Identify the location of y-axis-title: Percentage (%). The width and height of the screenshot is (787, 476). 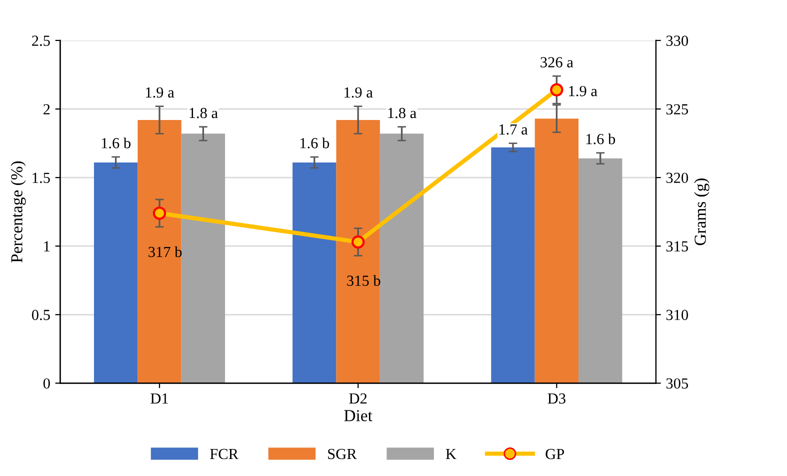
(18, 211).